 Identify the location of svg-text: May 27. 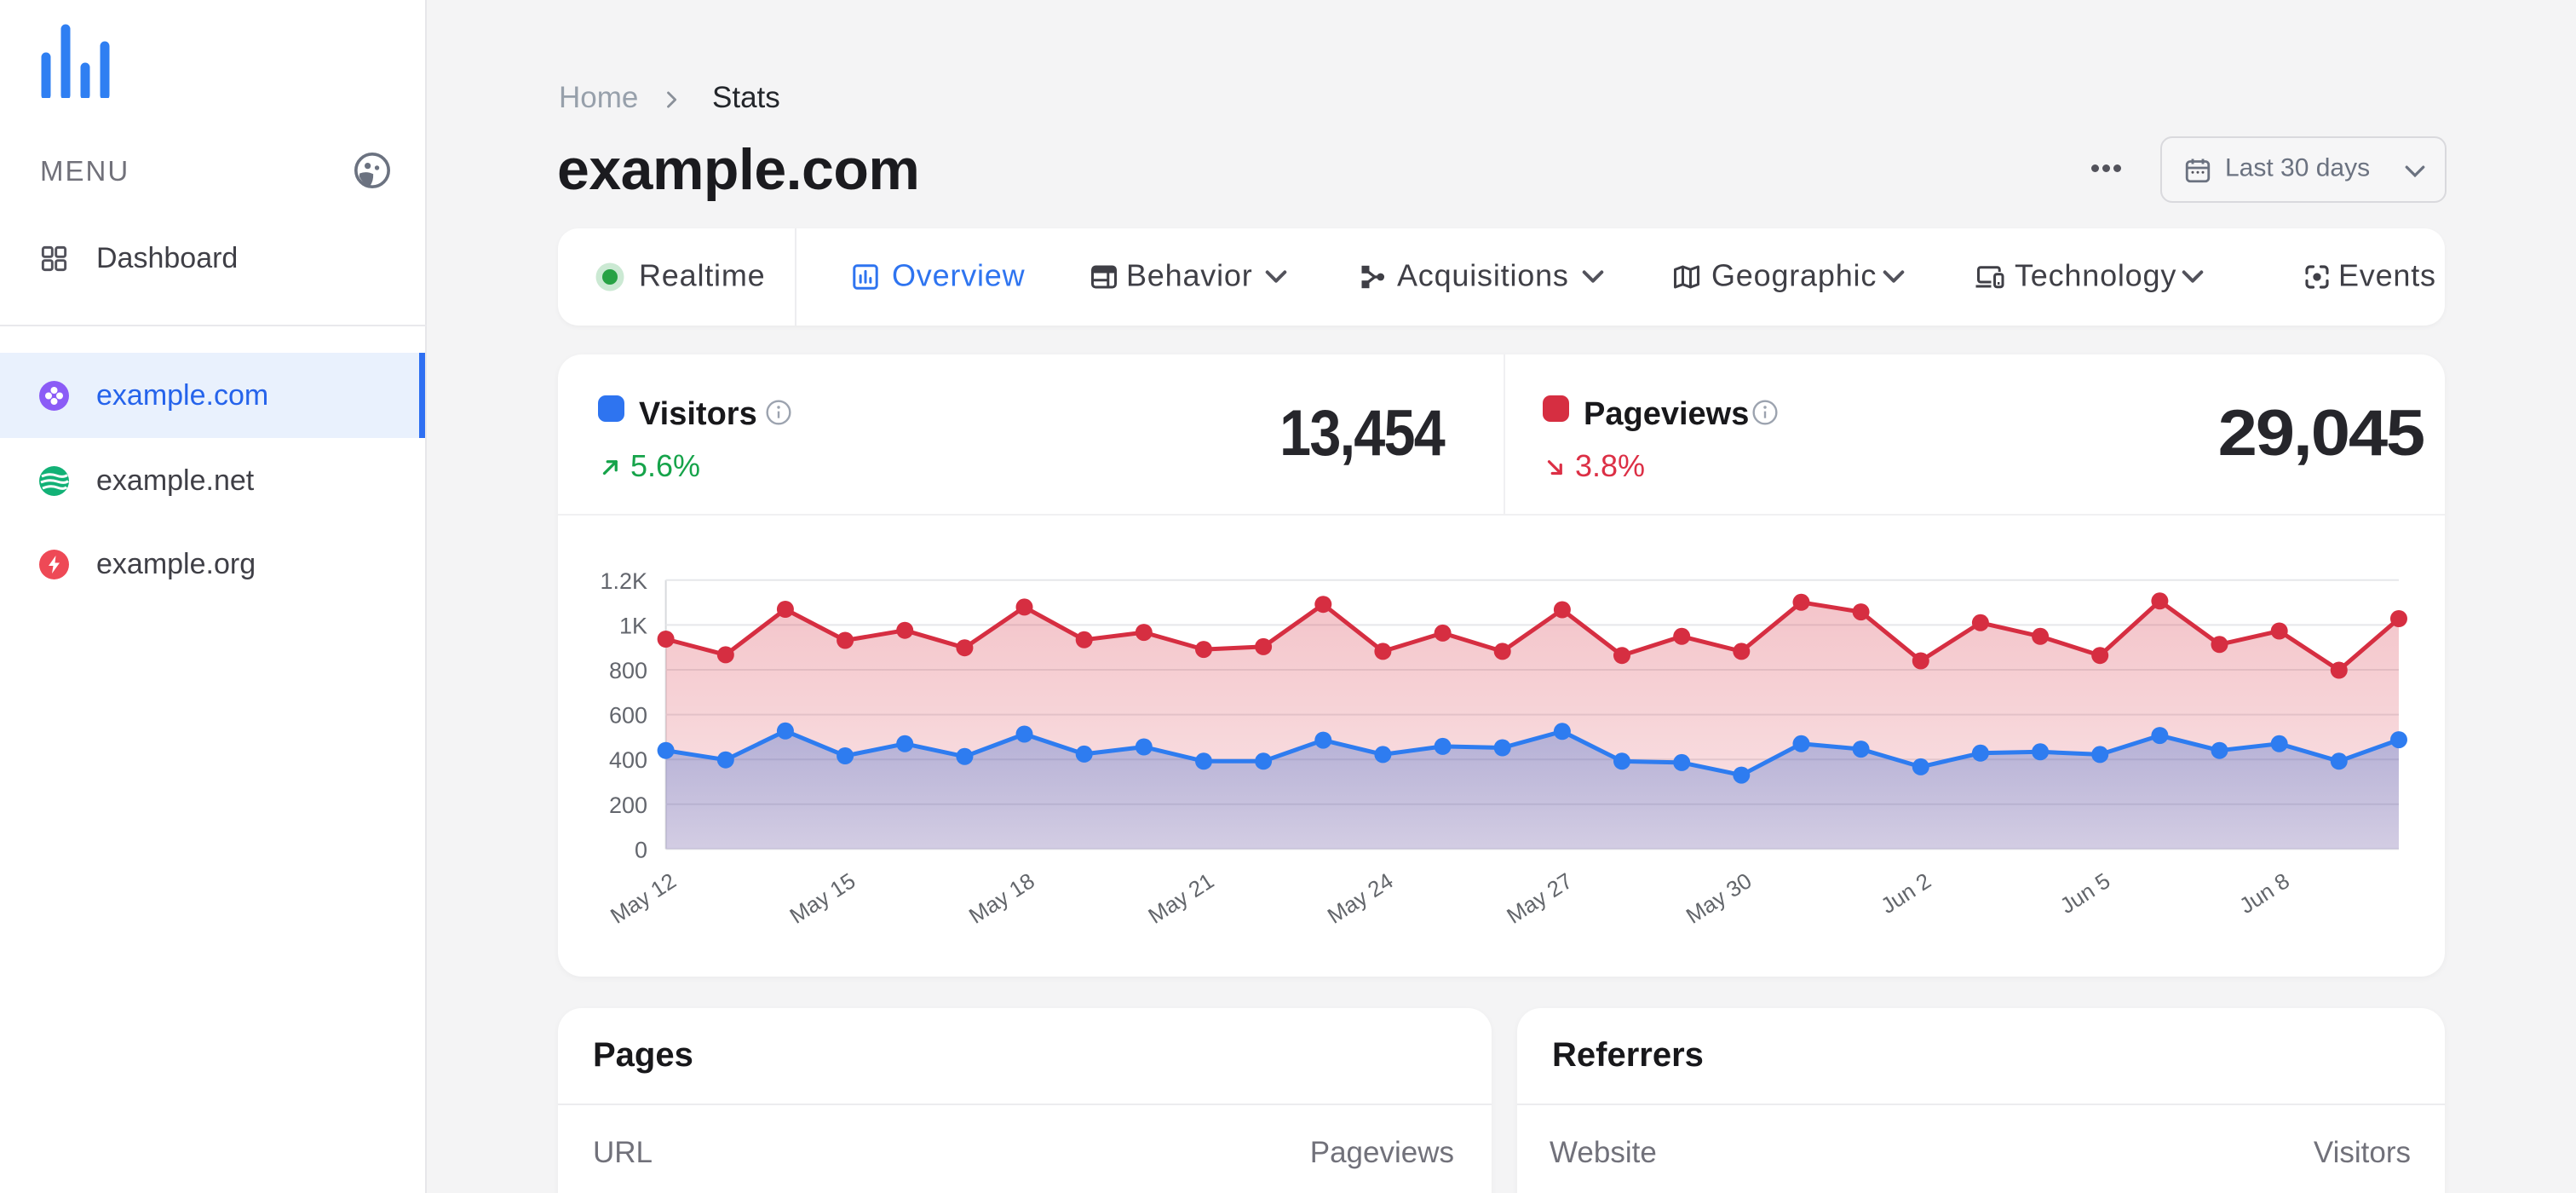
(1540, 898).